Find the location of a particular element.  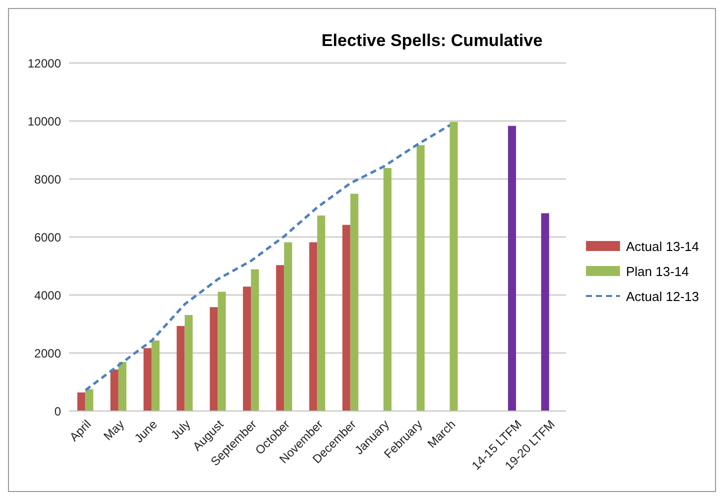

legend-label: Plan 13-14 is located at coordinates (657, 271).